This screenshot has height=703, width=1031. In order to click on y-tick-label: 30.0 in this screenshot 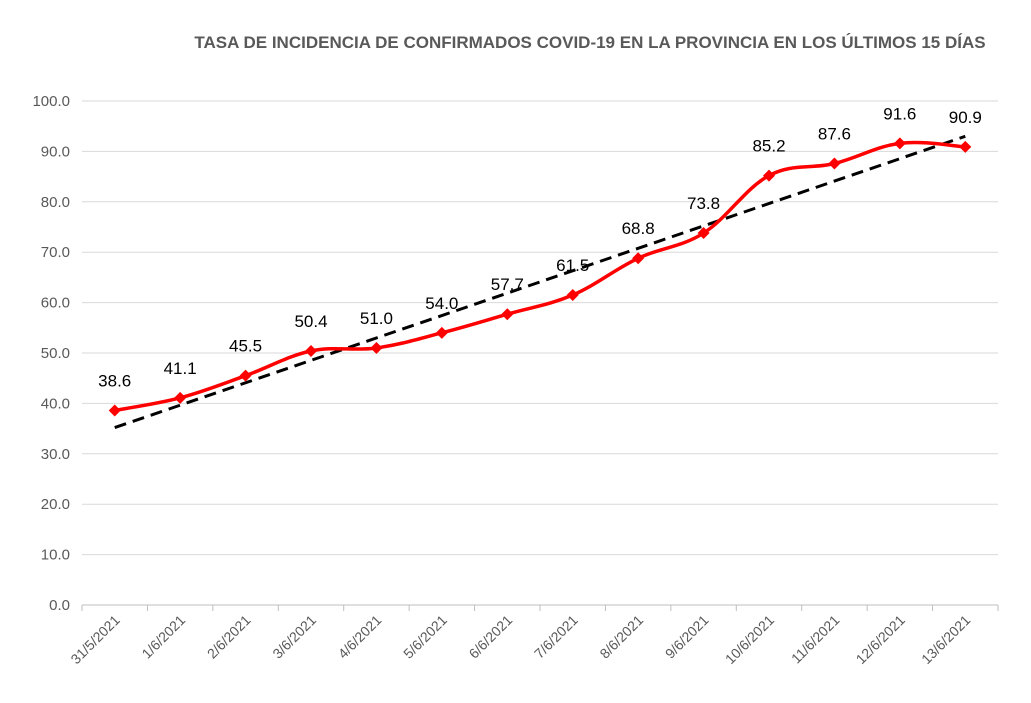, I will do `click(55, 454)`.